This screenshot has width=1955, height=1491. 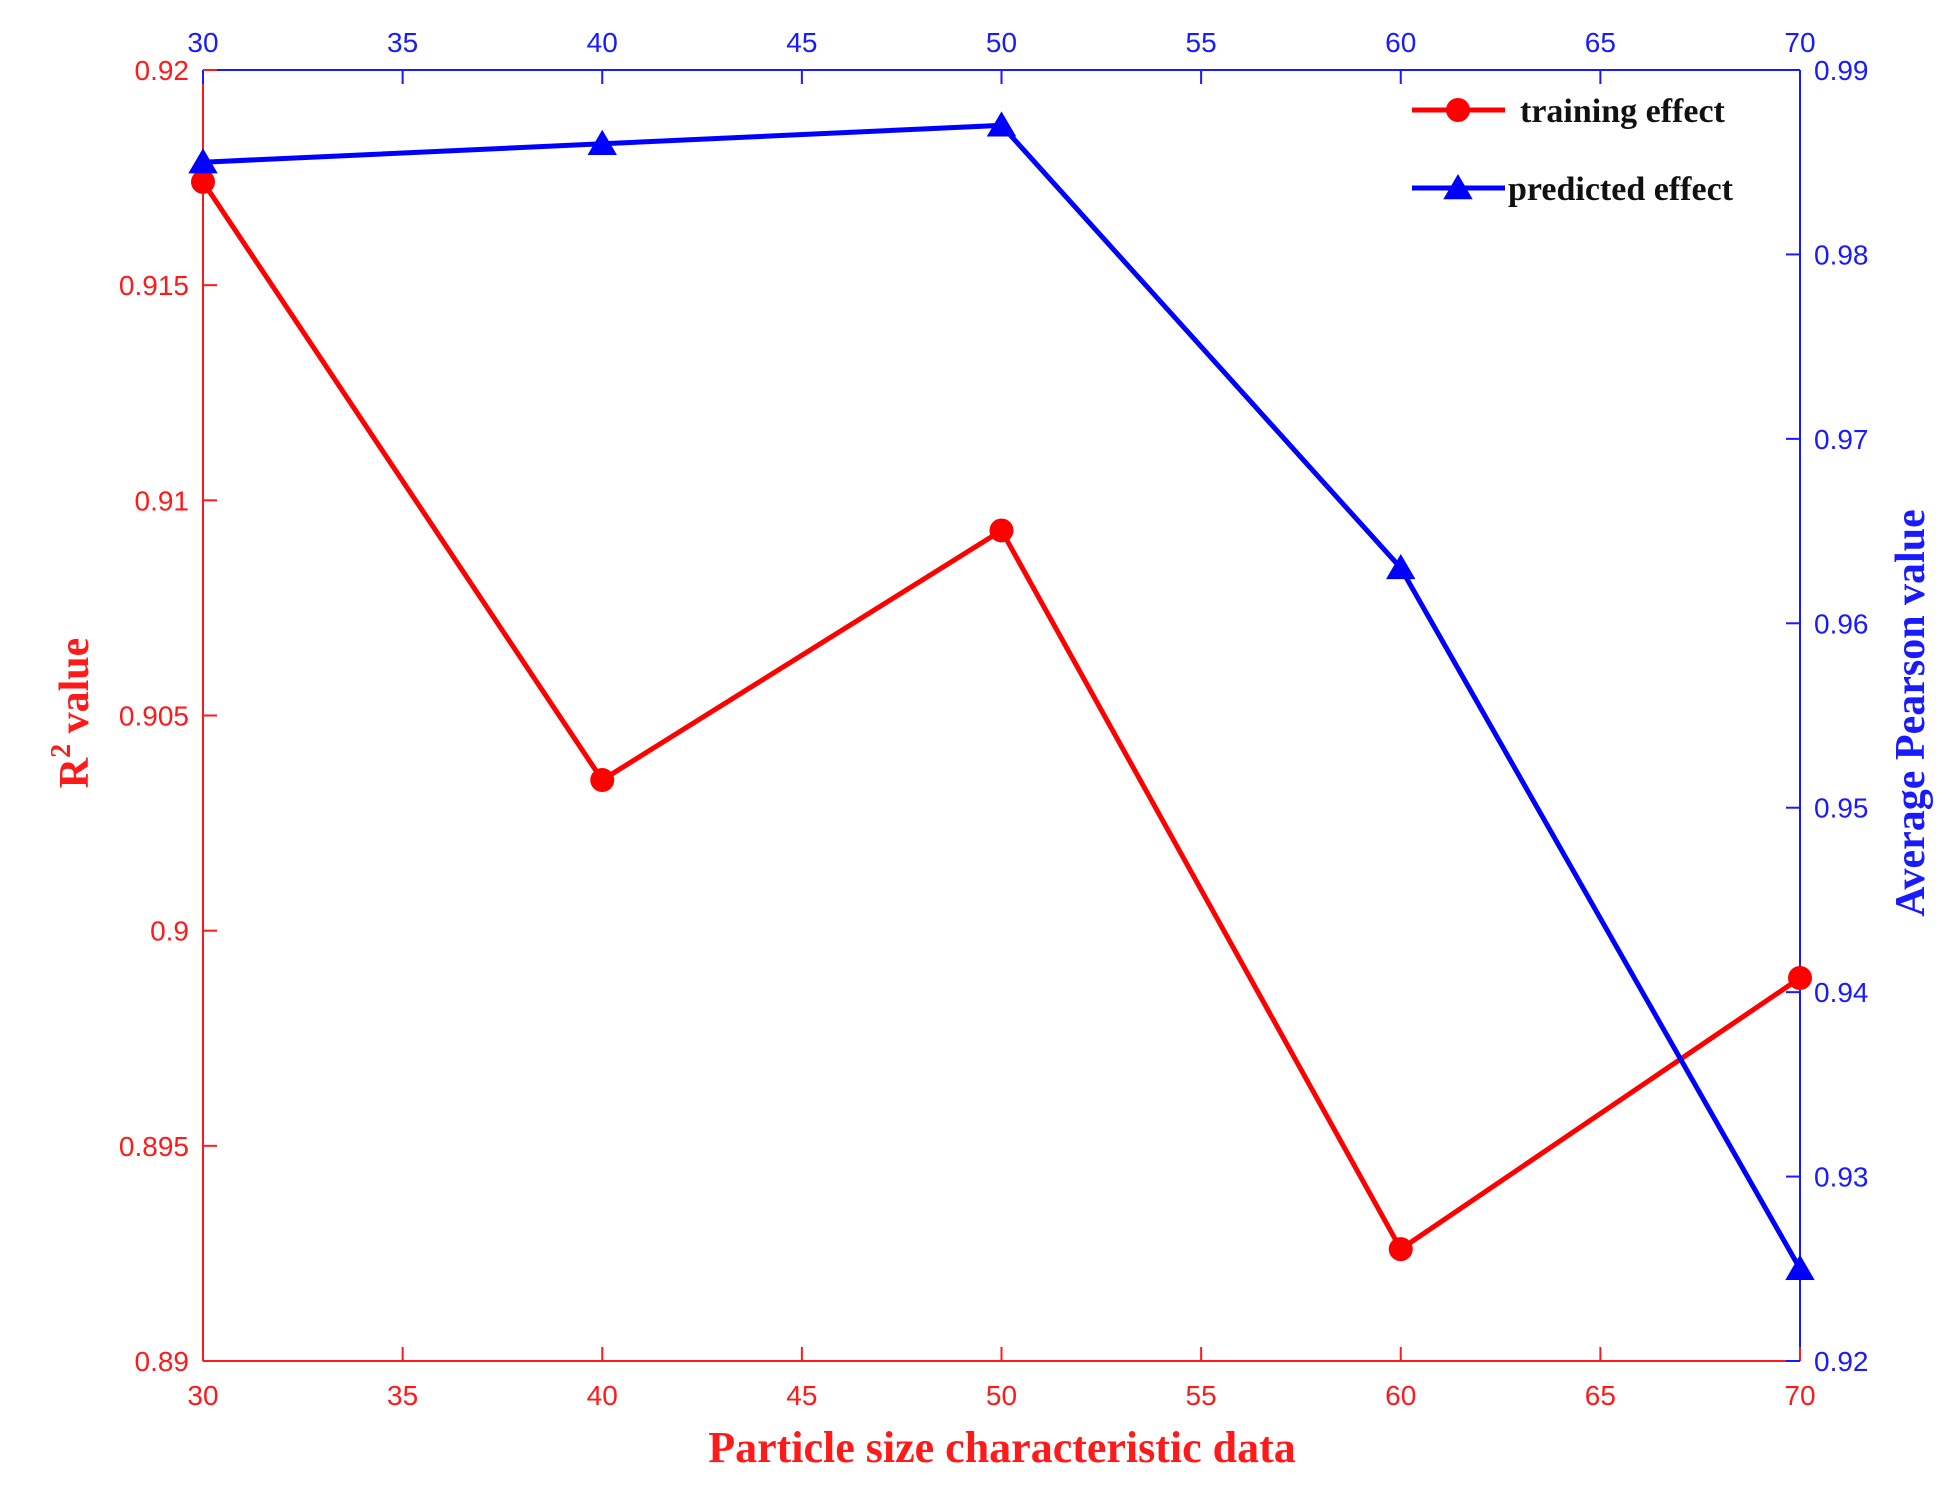 I want to click on y-tick-label-right: 0.94, so click(x=1841, y=992).